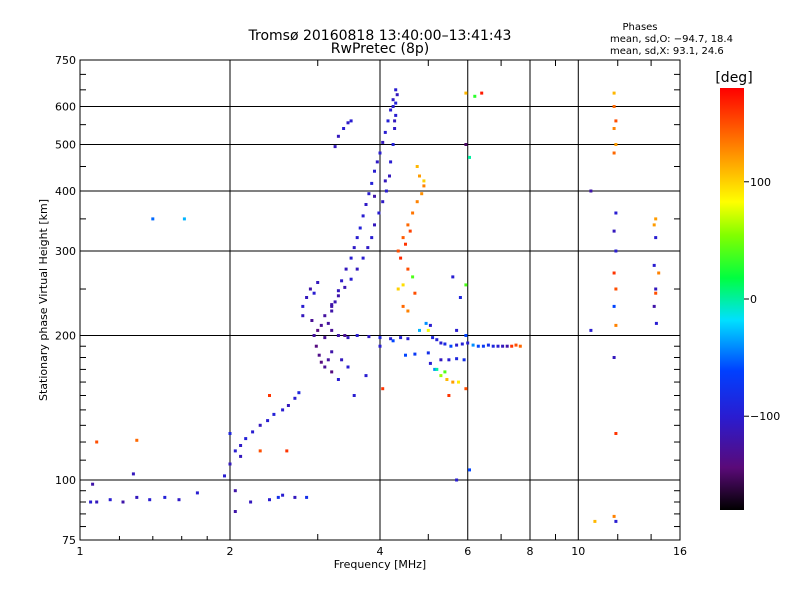 The width and height of the screenshot is (800, 600). I want to click on colorbar, so click(732, 299).